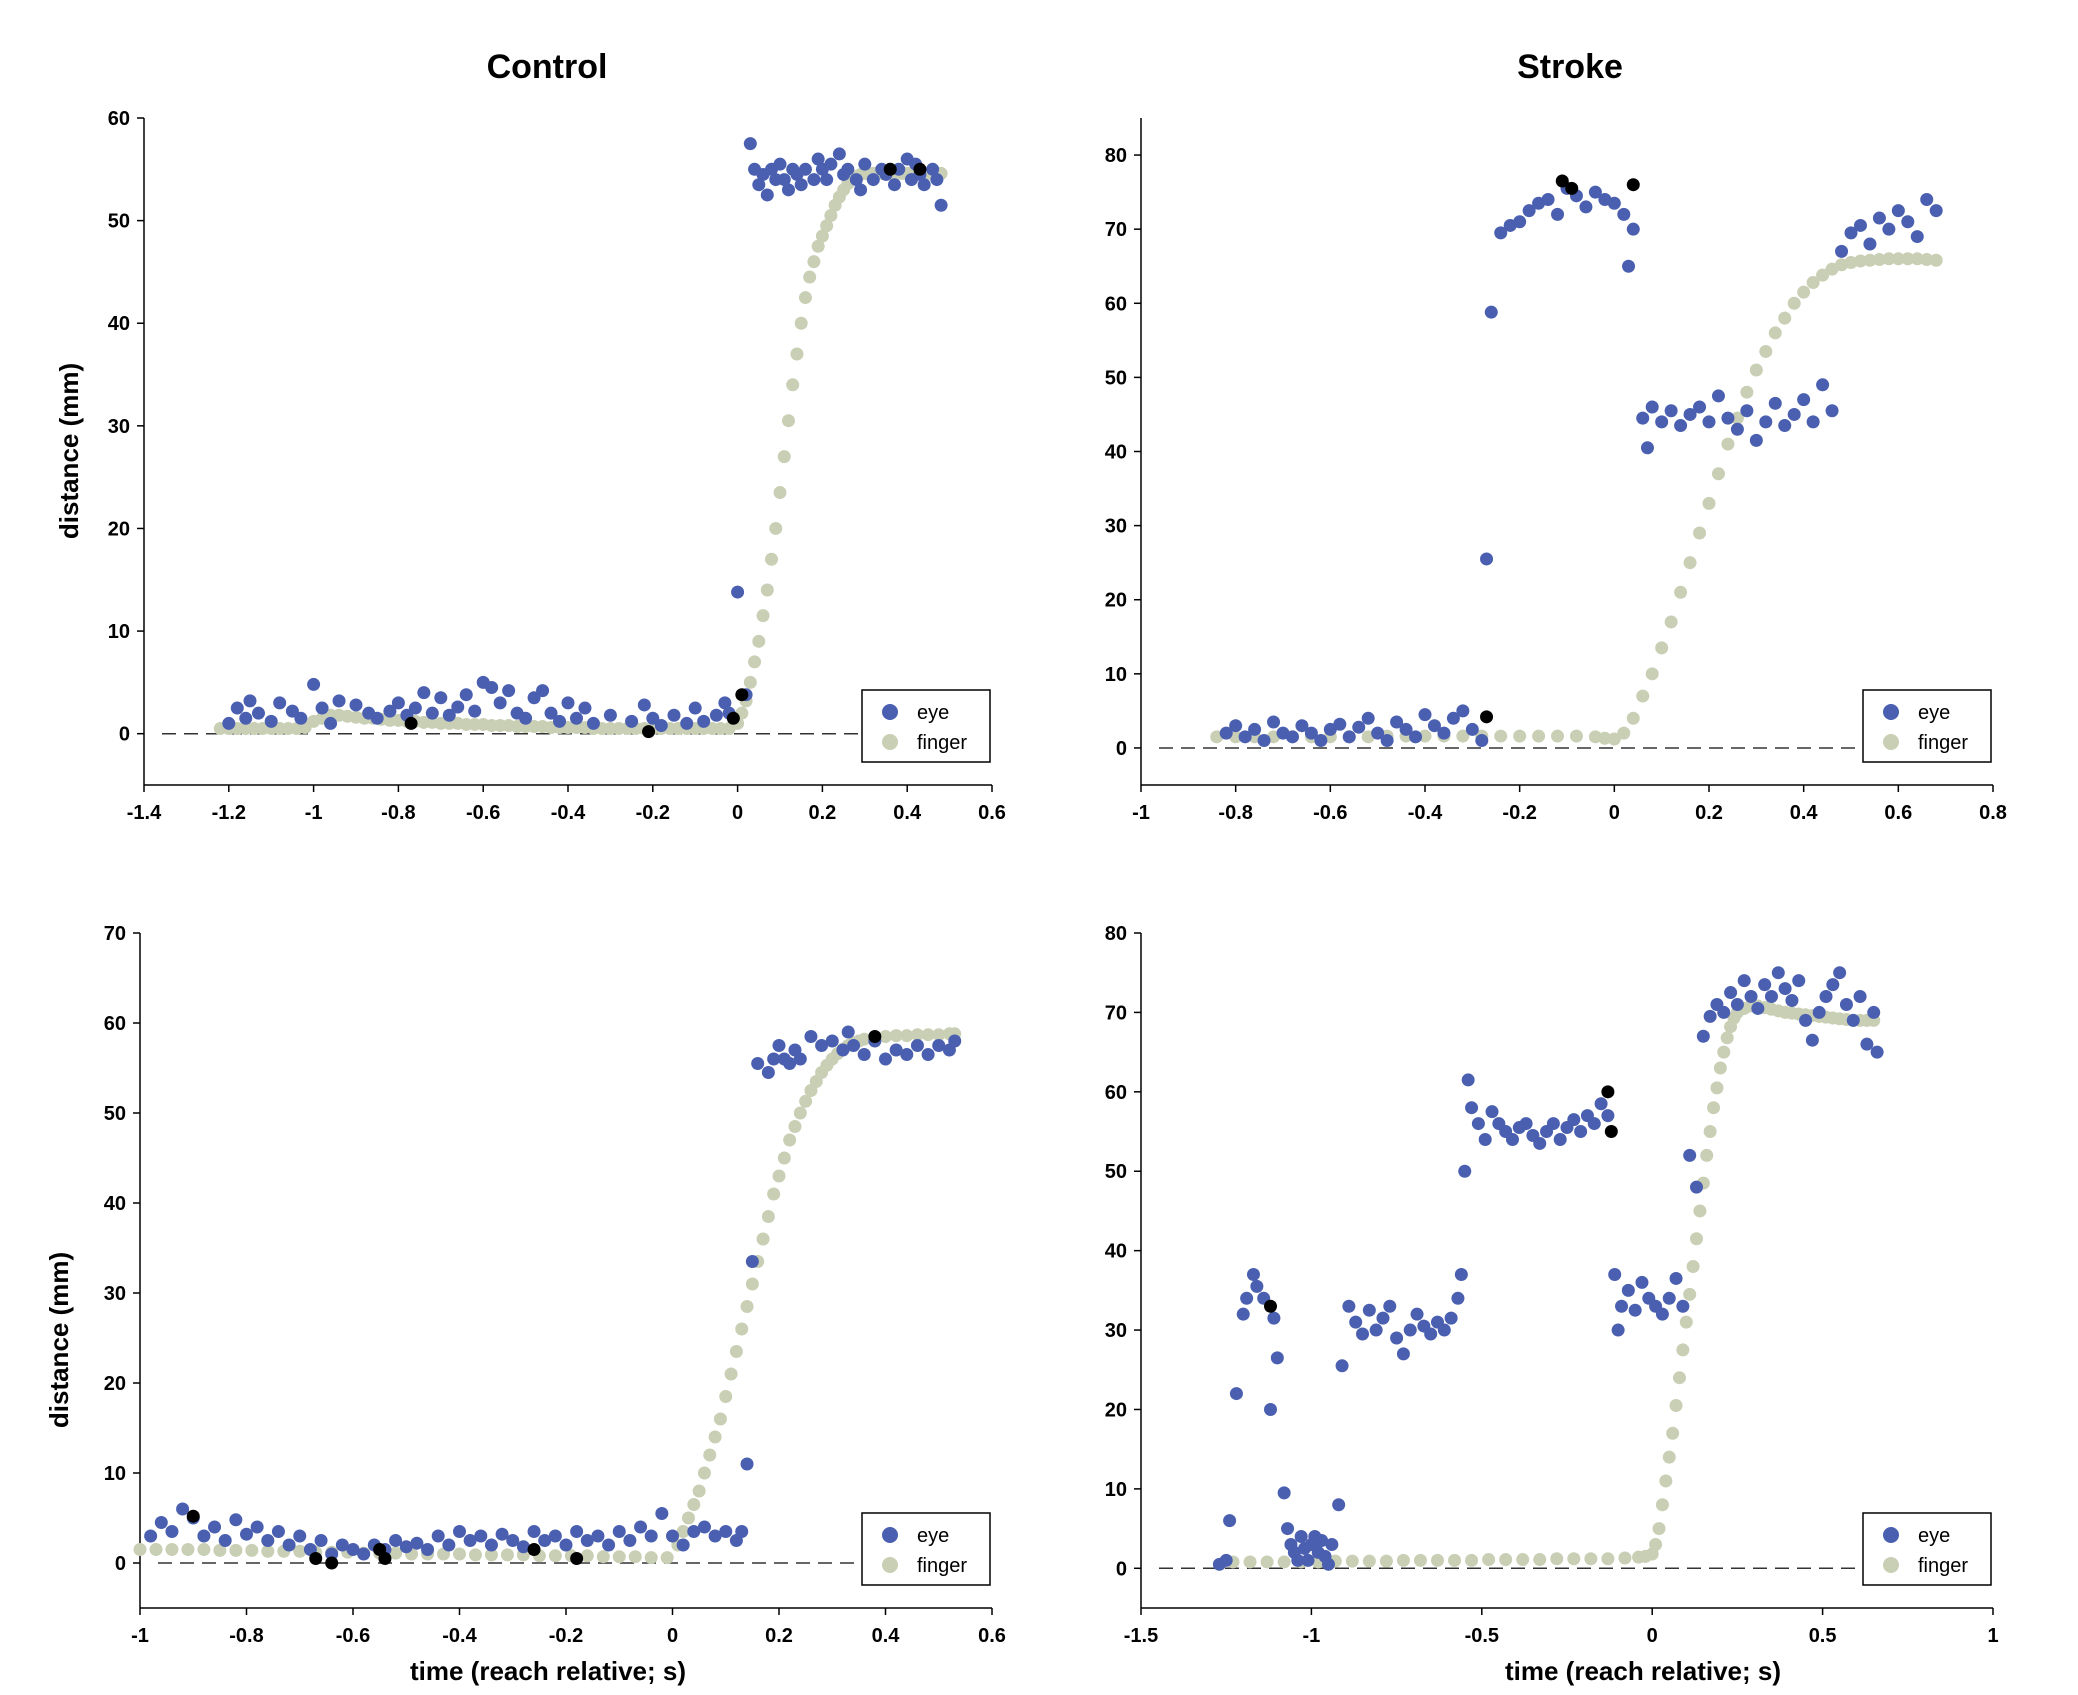 The height and width of the screenshot is (1695, 2078). I want to click on x-tick-label: -0.2, so click(1519, 813).